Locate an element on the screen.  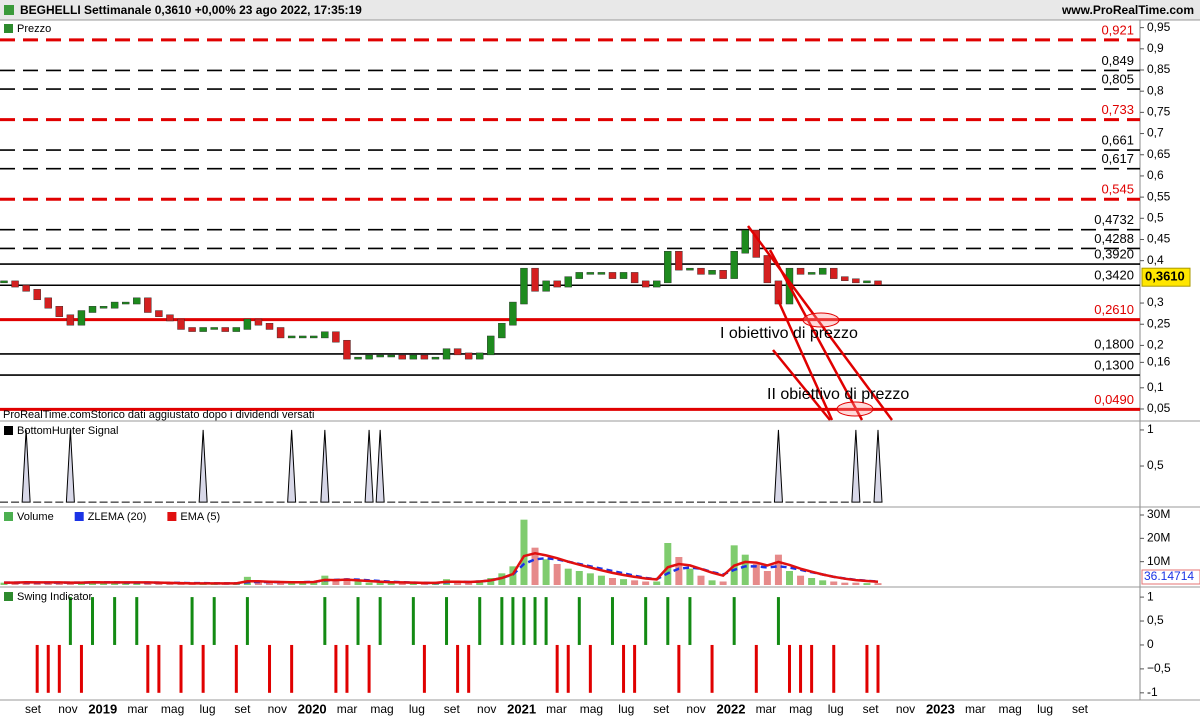
panel-title: Prezzo is located at coordinates (34, 29).